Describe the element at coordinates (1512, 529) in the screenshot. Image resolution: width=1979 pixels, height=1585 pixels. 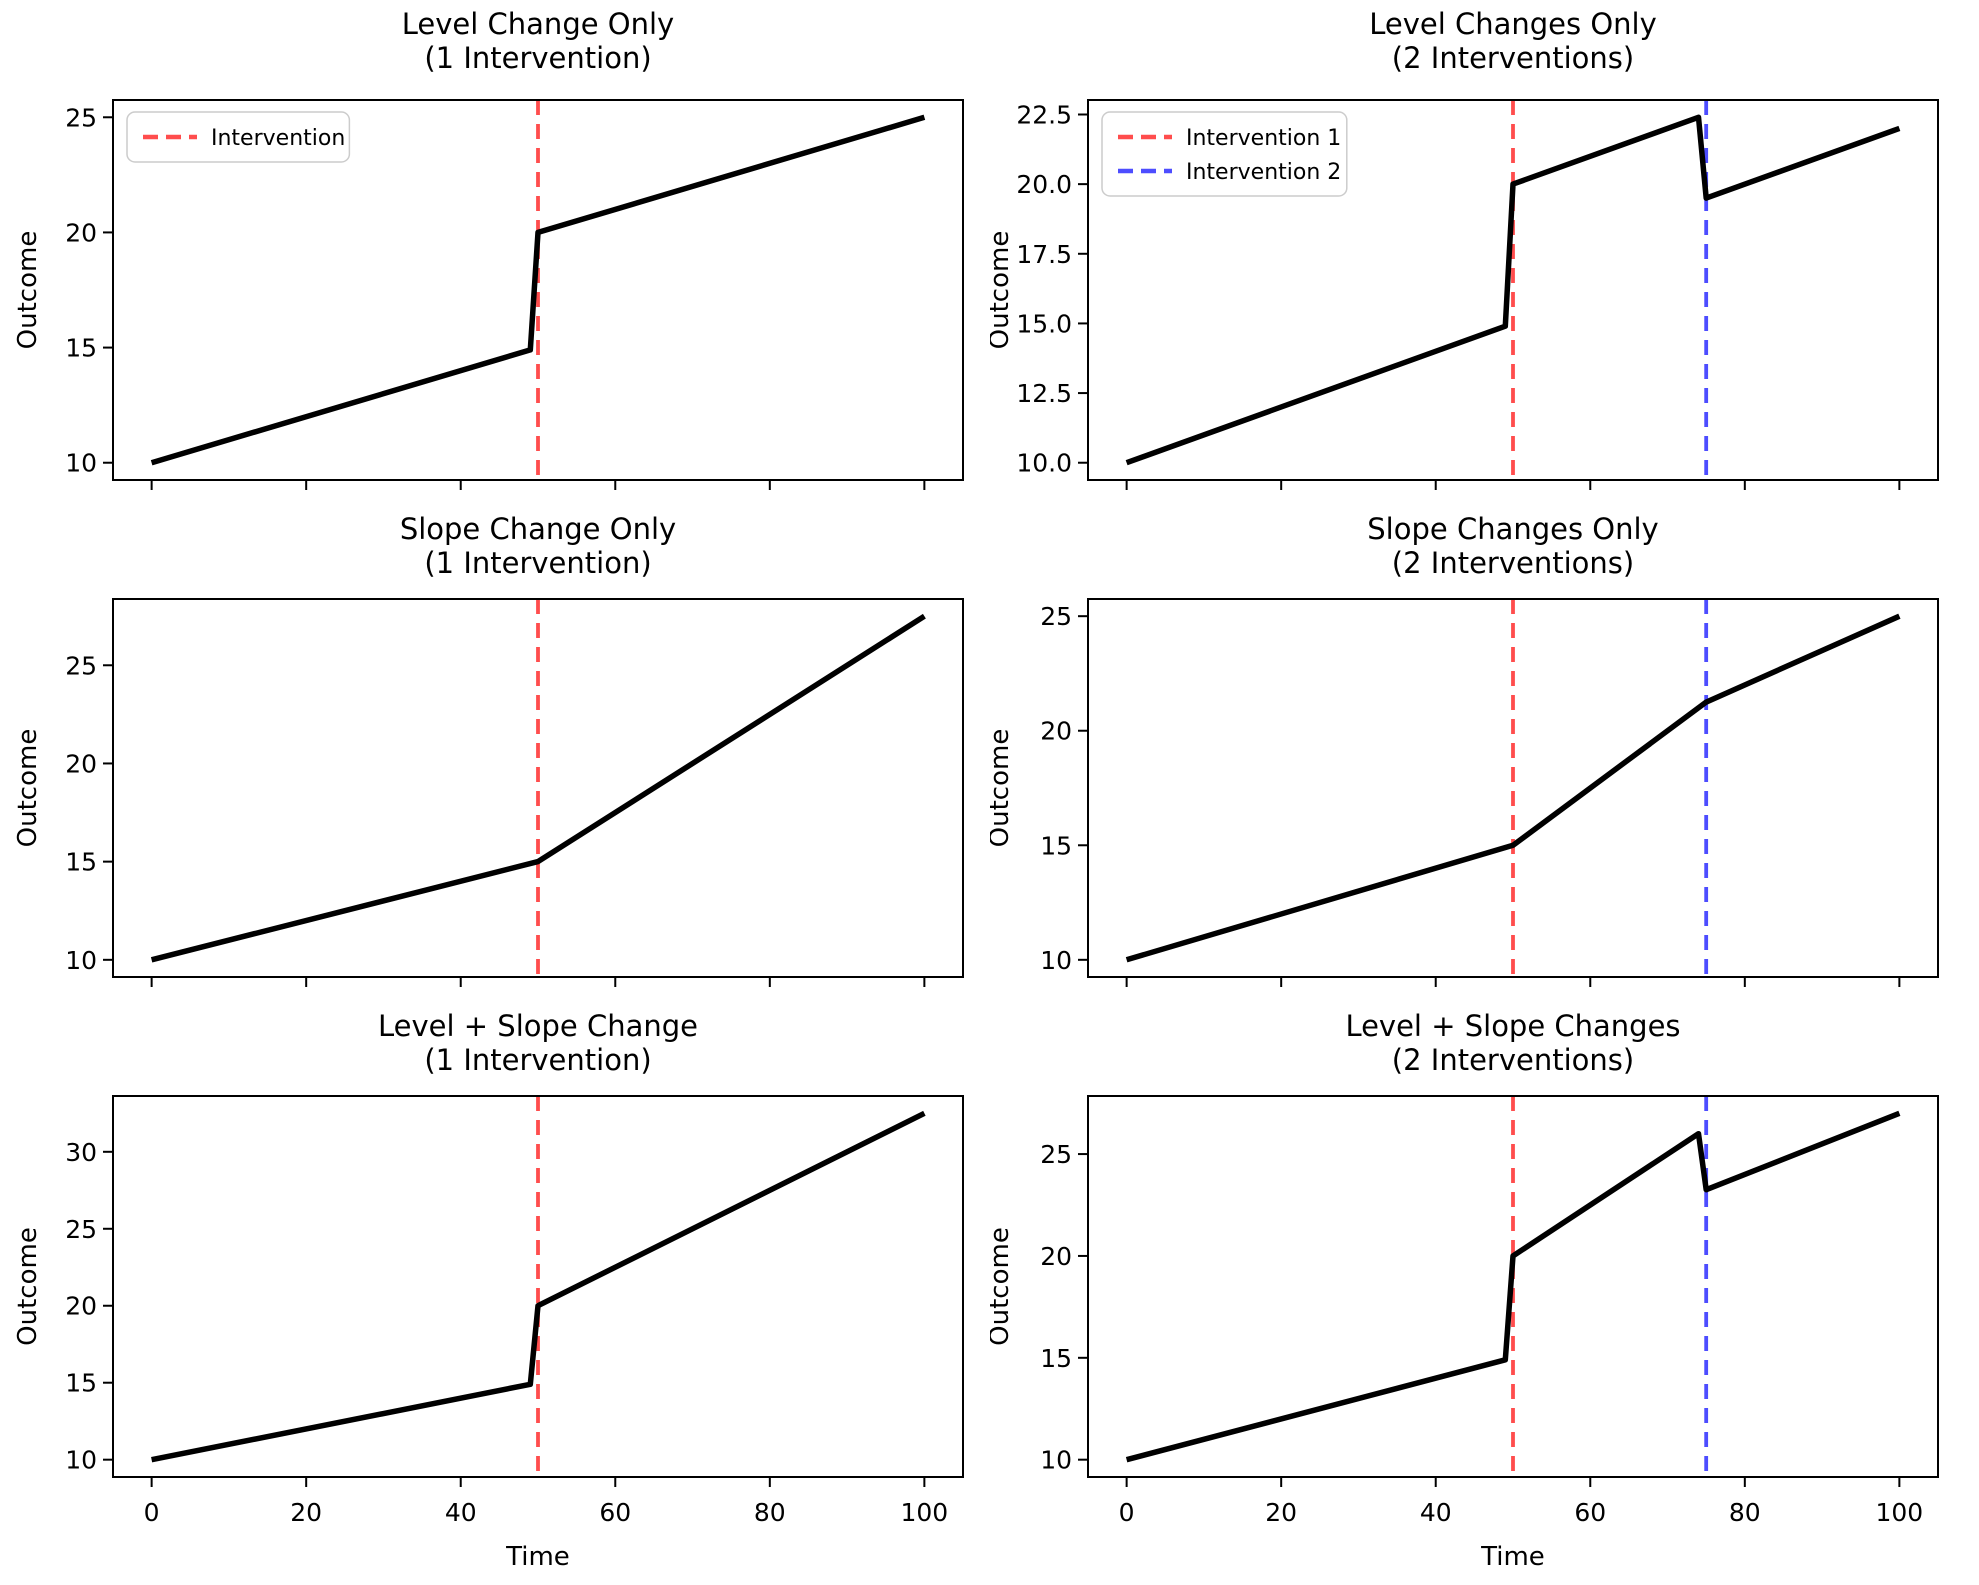
I see `subplot-title-line1: Slope Changes Only` at that location.